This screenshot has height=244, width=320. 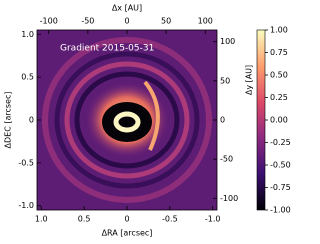 I want to click on y-tick-label: -0.5, so click(x=26, y=162).